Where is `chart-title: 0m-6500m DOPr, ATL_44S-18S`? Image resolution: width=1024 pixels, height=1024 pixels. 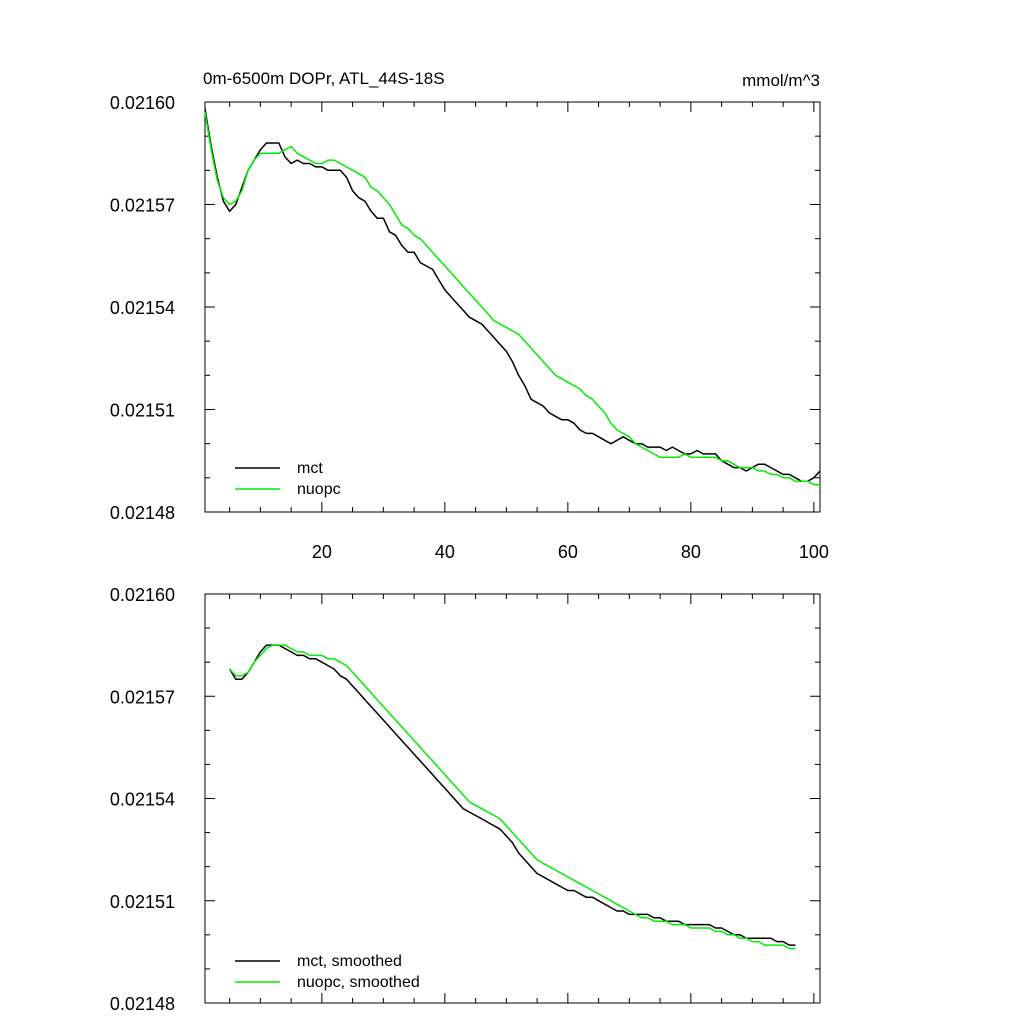
chart-title: 0m-6500m DOPr, ATL_44S-18S is located at coordinates (324, 78).